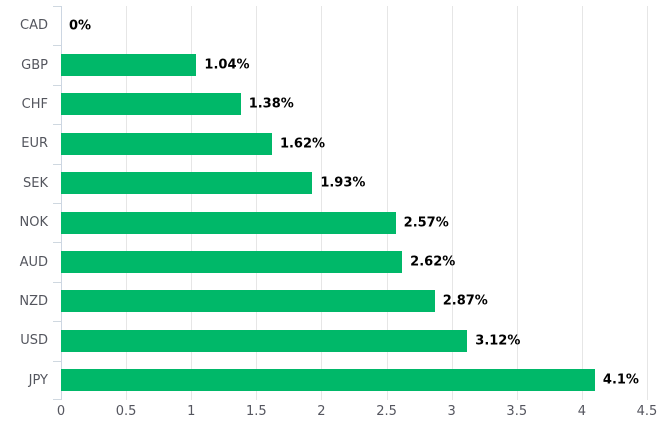  Describe the element at coordinates (620, 380) in the screenshot. I see `value-label-jpy: 4.1%` at that location.